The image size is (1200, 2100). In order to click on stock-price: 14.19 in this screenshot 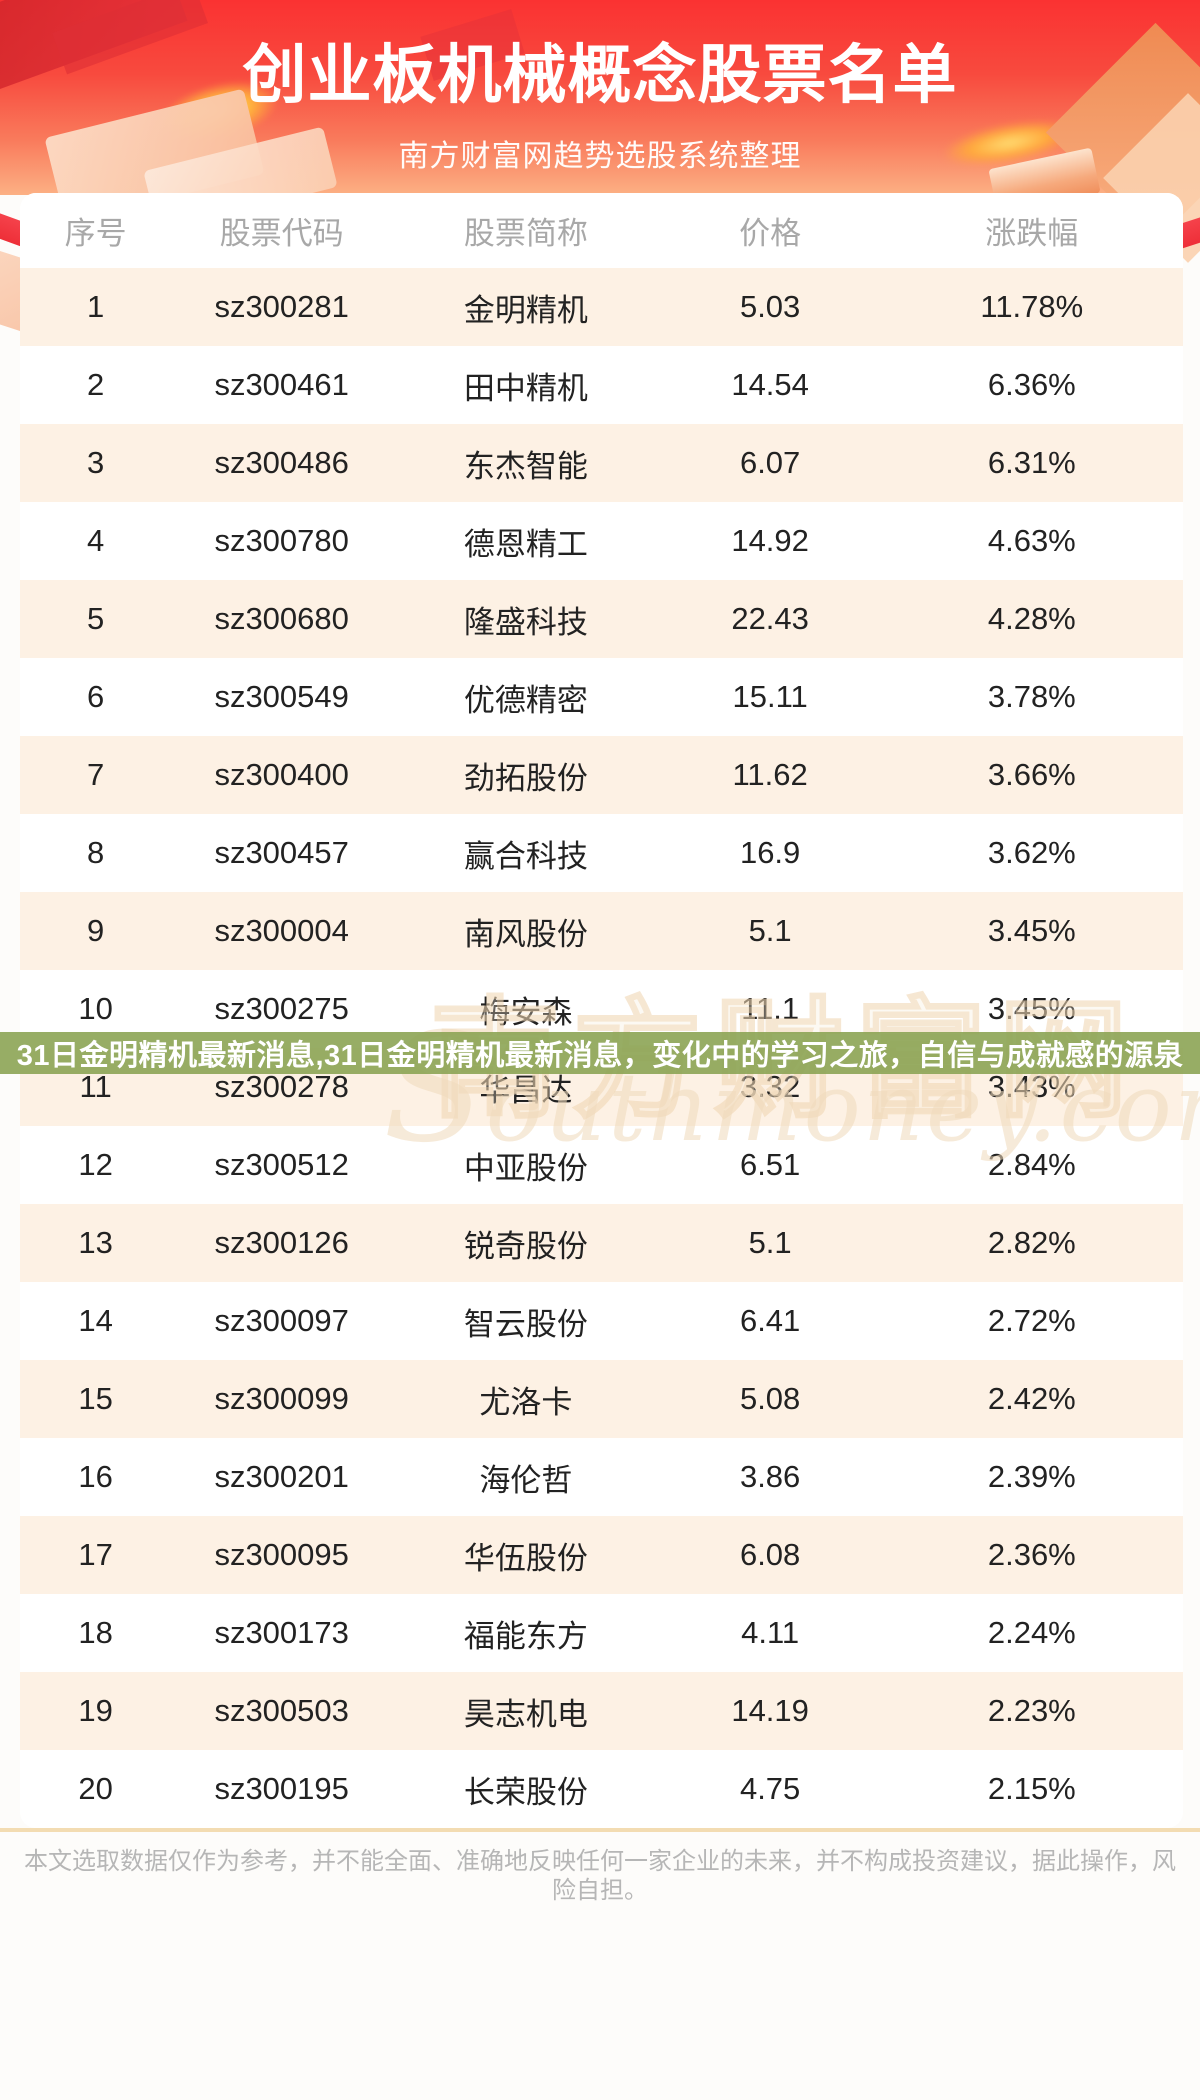, I will do `click(770, 1710)`.